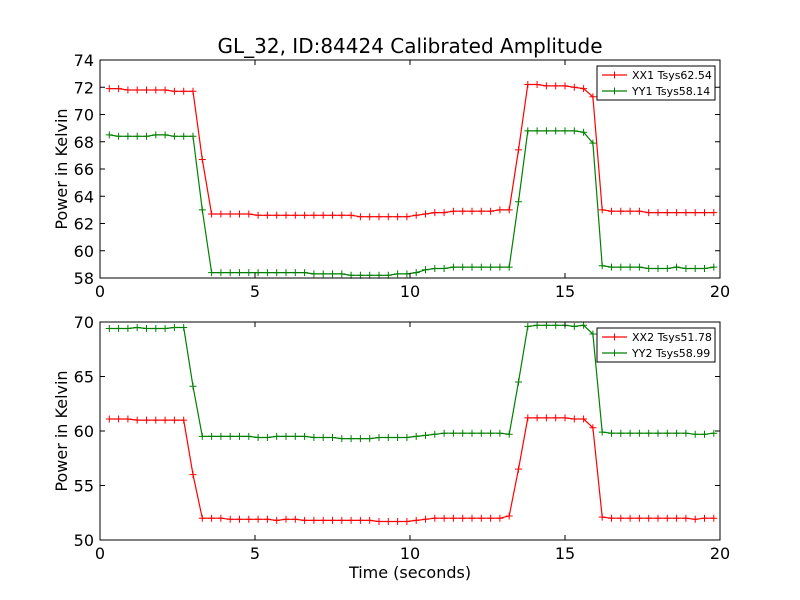  What do you see at coordinates (84, 278) in the screenshot?
I see `y-tick-label: 58` at bounding box center [84, 278].